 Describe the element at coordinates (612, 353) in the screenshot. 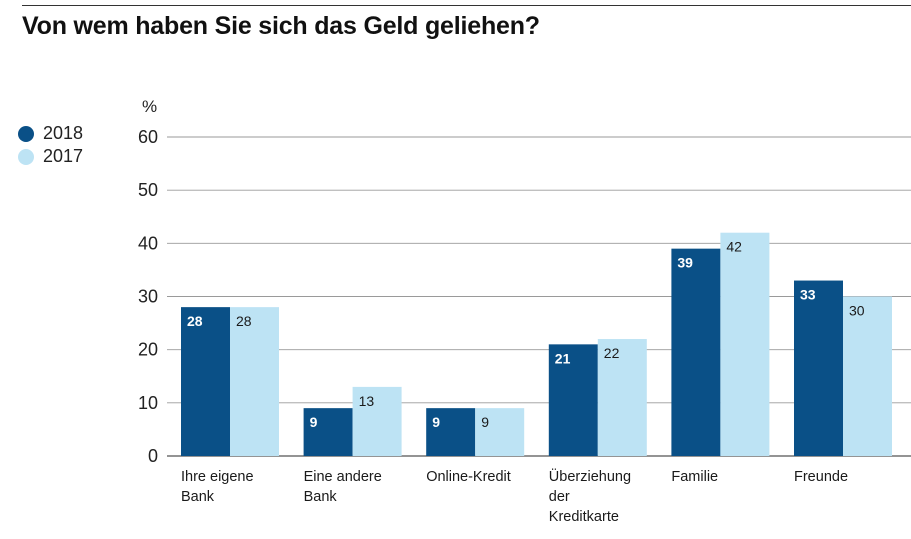

I see `value-label-2017-3: 22` at that location.